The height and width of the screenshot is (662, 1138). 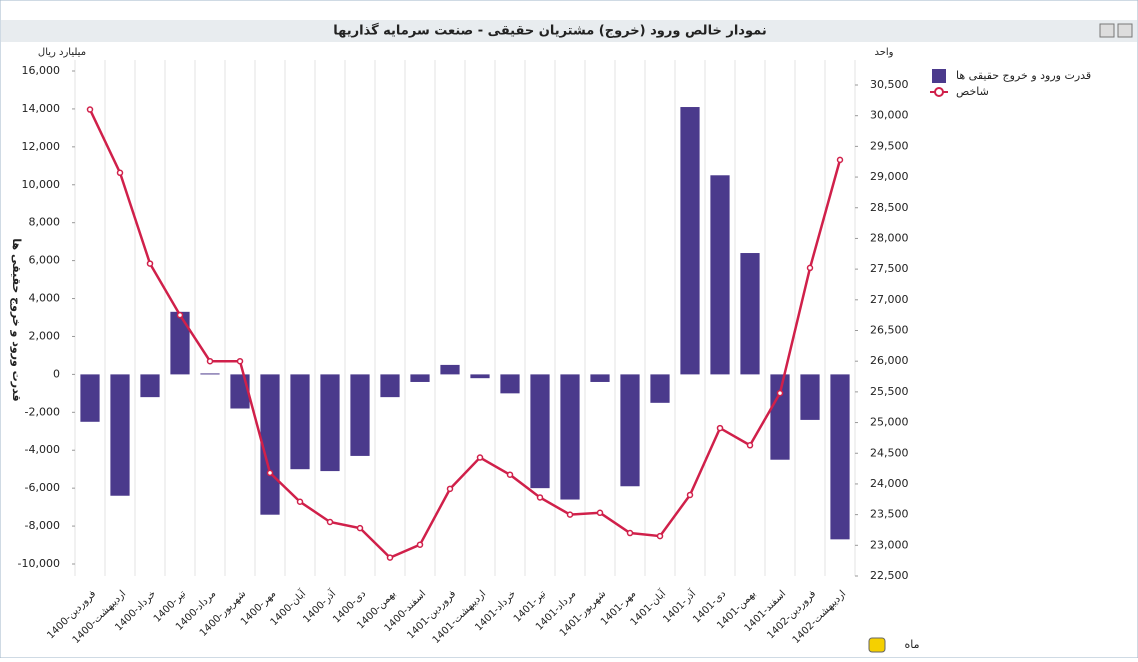 What do you see at coordinates (1023, 75) in the screenshot?
I see `legend-label: قدرت ورود و خروج حقیقی ها` at bounding box center [1023, 75].